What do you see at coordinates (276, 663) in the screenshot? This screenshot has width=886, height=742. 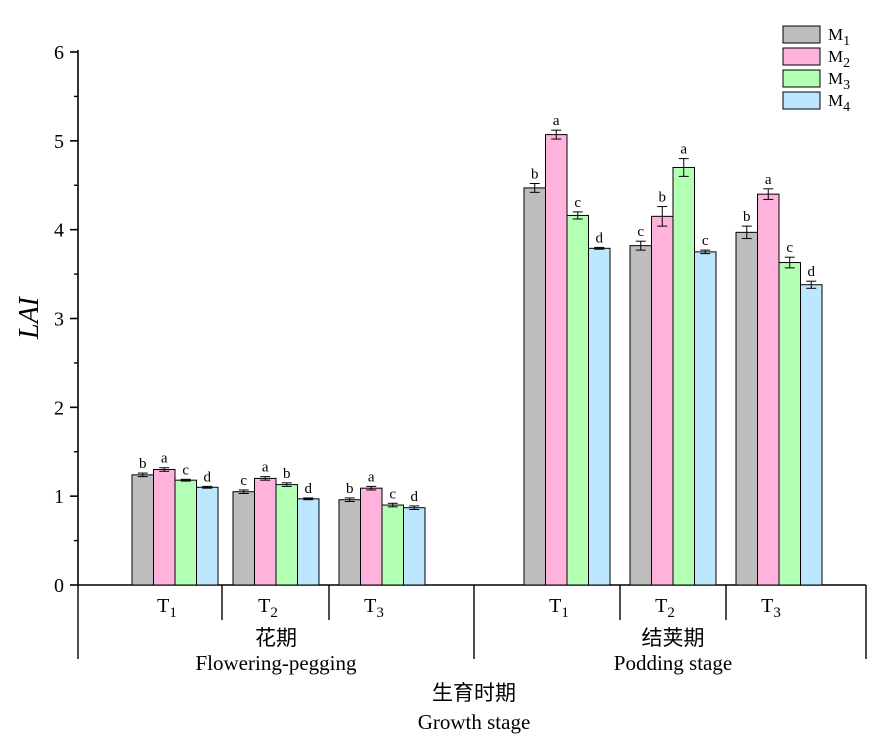 I see `stage-label-en: Flowering-pegging` at bounding box center [276, 663].